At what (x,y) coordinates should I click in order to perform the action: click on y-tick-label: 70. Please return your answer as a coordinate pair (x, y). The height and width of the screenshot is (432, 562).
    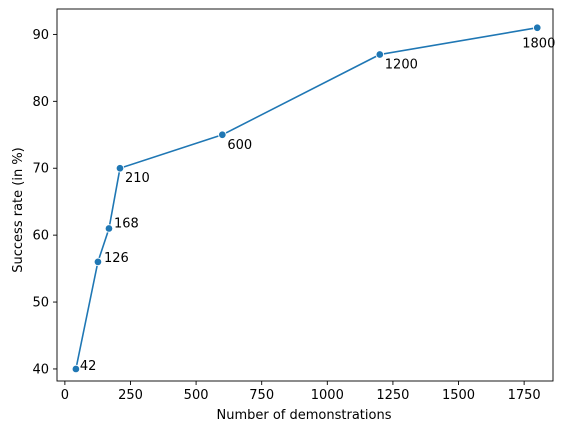
    Looking at the image, I should click on (40, 169).